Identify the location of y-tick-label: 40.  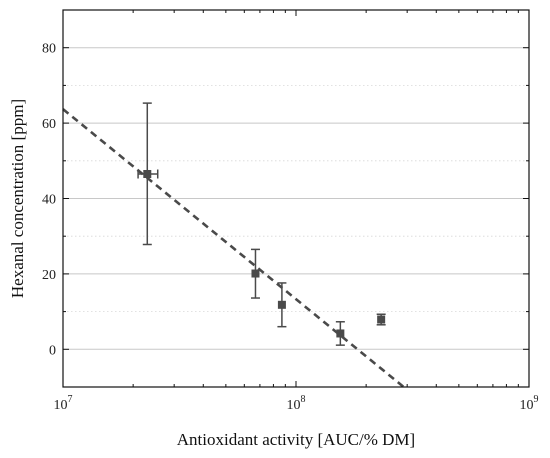
(49, 200).